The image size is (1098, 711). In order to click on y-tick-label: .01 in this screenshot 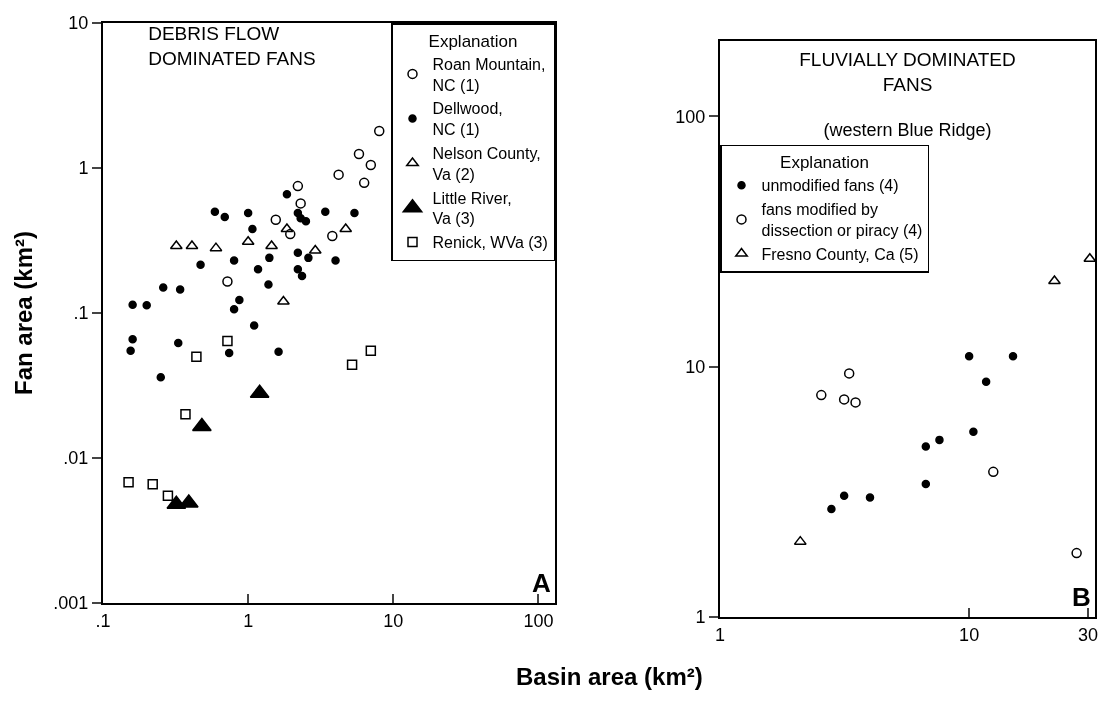, I will do `click(76, 458)`.